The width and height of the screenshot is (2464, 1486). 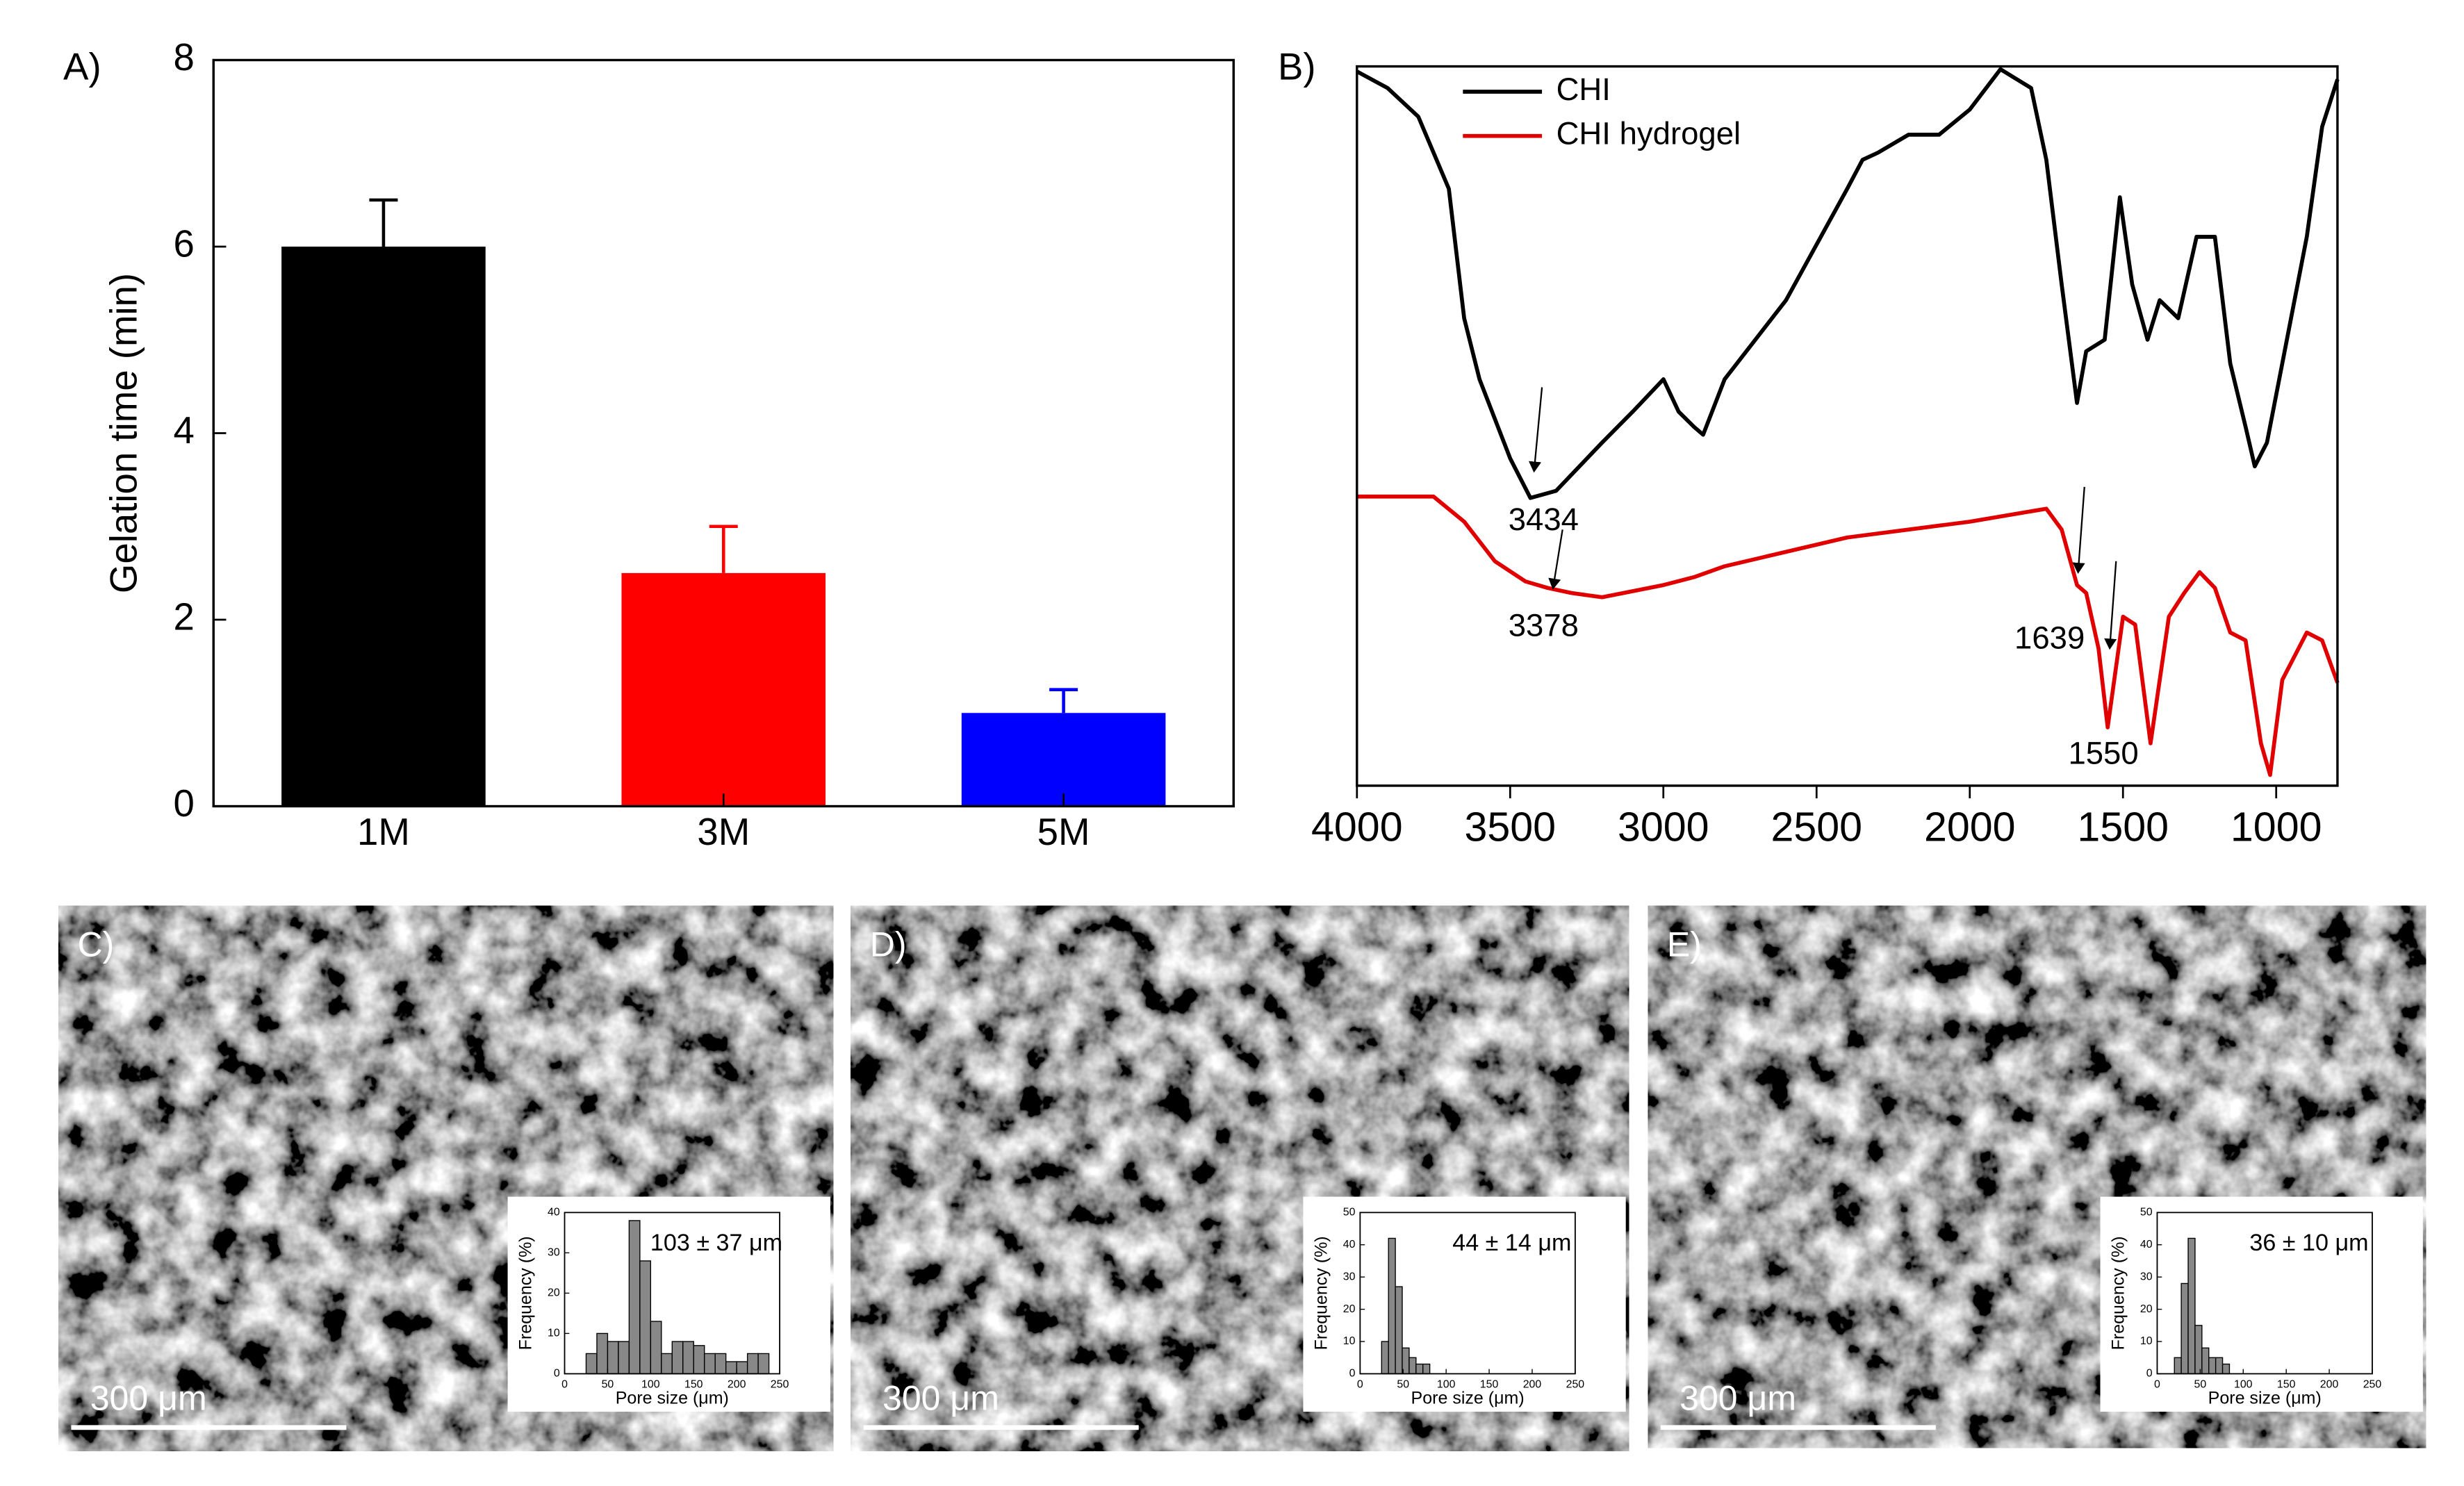 What do you see at coordinates (1544, 625) in the screenshot?
I see `annotation: 3378` at bounding box center [1544, 625].